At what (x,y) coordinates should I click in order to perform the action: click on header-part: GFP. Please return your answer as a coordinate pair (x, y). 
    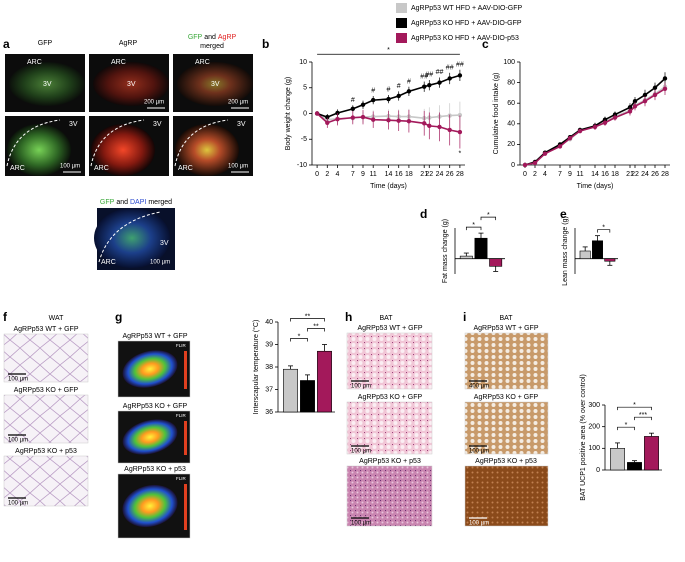
    Looking at the image, I should click on (195, 37).